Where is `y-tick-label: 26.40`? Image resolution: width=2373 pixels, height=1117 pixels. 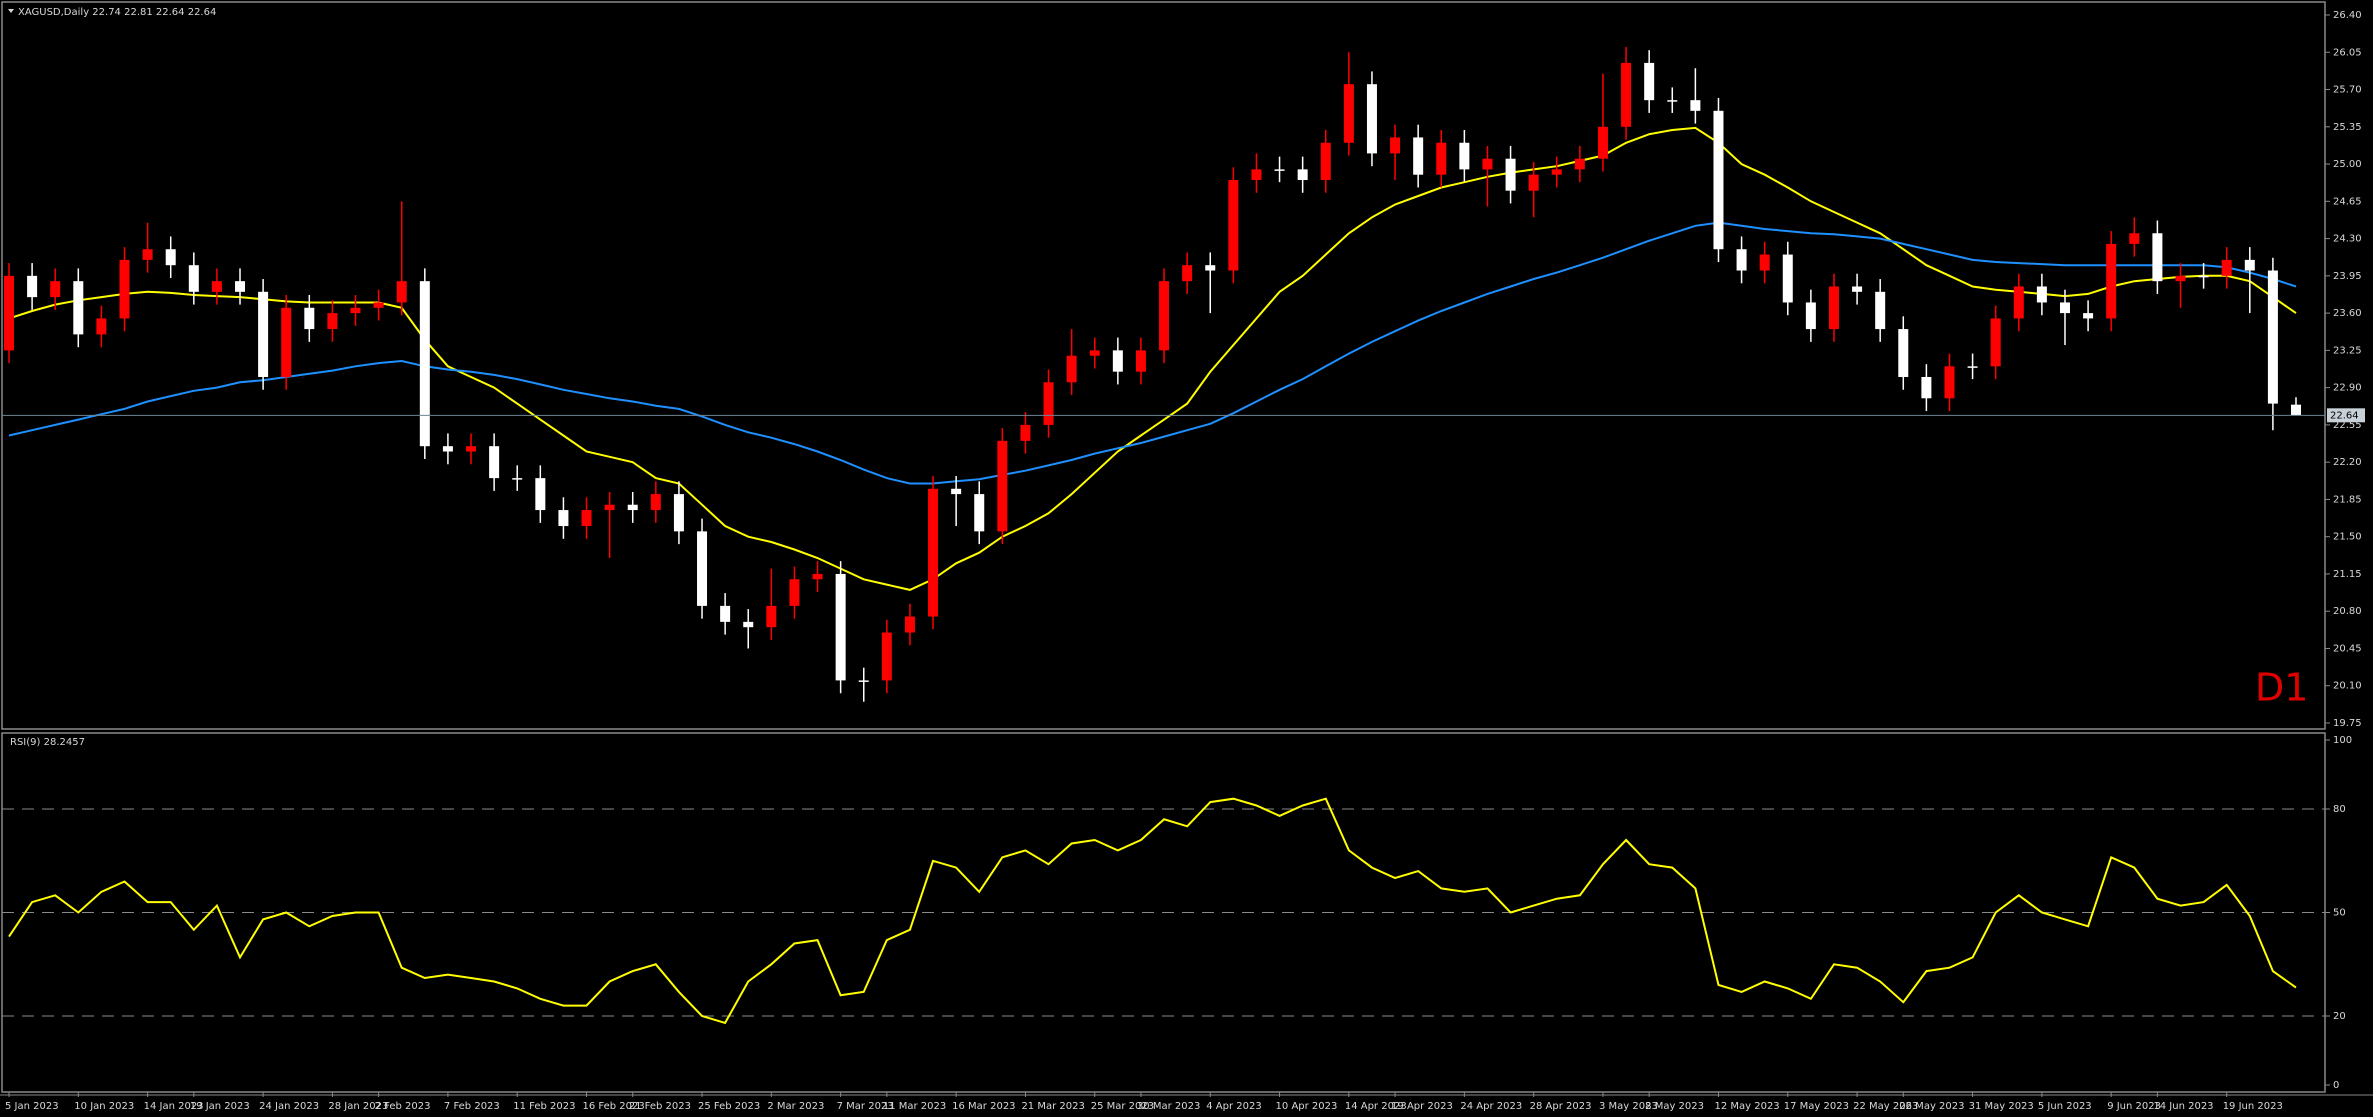 y-tick-label: 26.40 is located at coordinates (2347, 15).